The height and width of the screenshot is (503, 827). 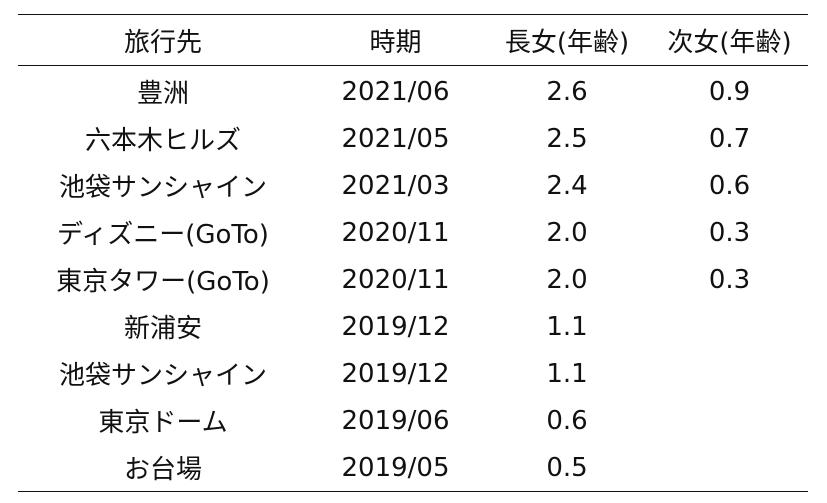 I want to click on header-period: 時期, so click(x=395, y=42).